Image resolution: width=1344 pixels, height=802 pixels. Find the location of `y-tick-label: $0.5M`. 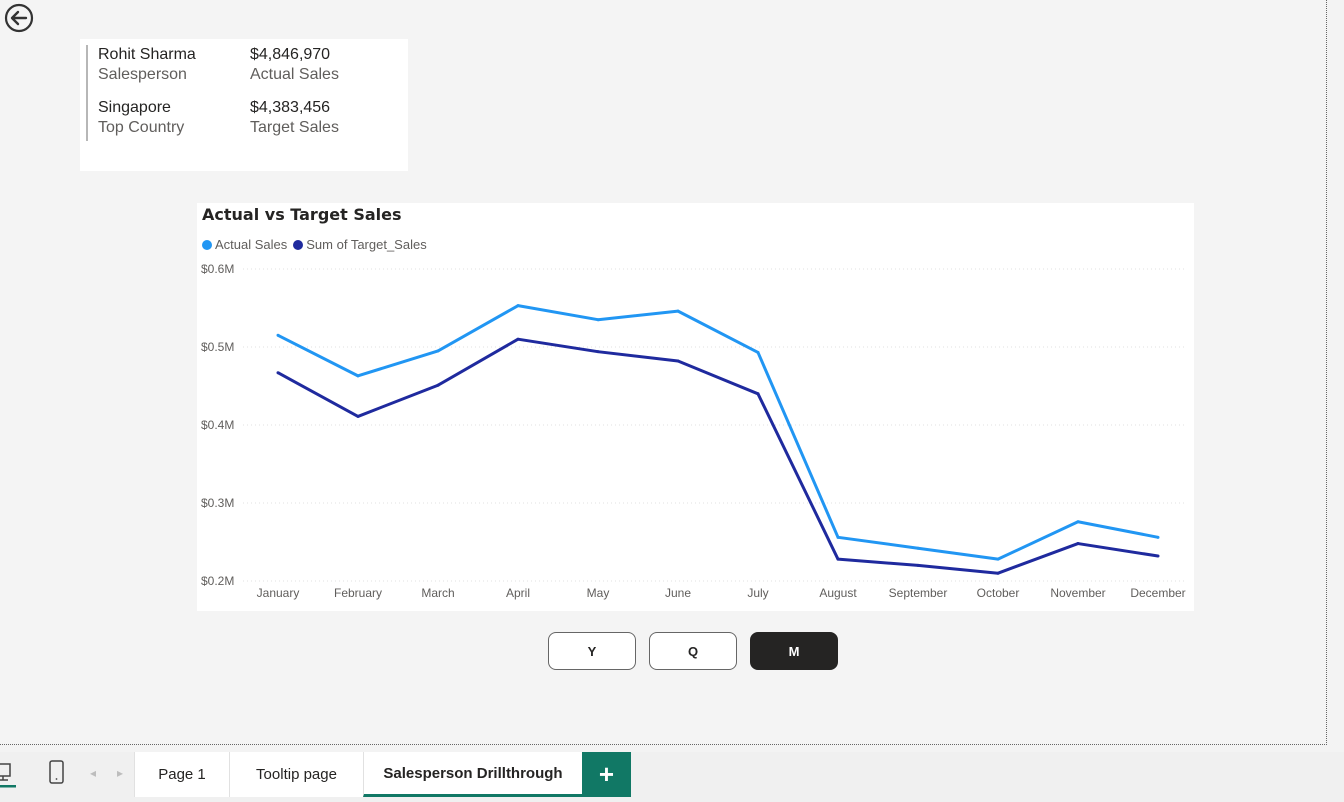

y-tick-label: $0.5M is located at coordinates (217, 347).